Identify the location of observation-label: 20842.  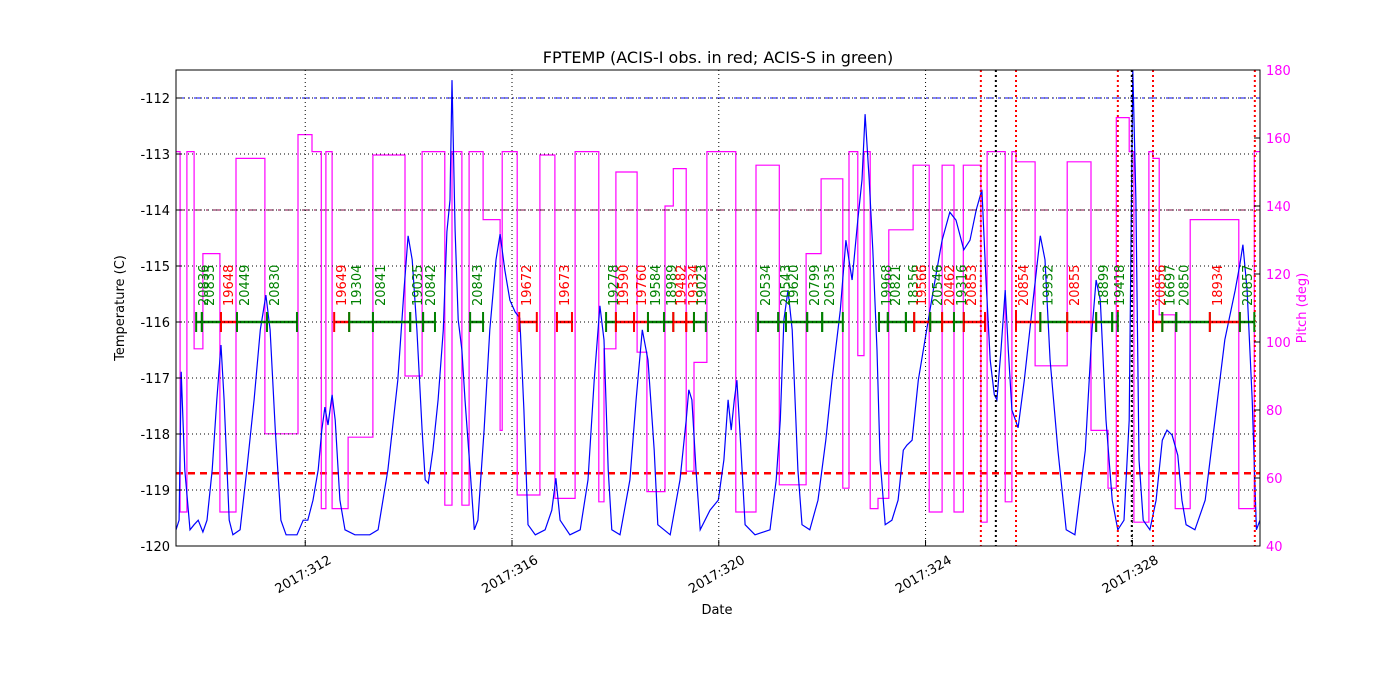
(431, 285).